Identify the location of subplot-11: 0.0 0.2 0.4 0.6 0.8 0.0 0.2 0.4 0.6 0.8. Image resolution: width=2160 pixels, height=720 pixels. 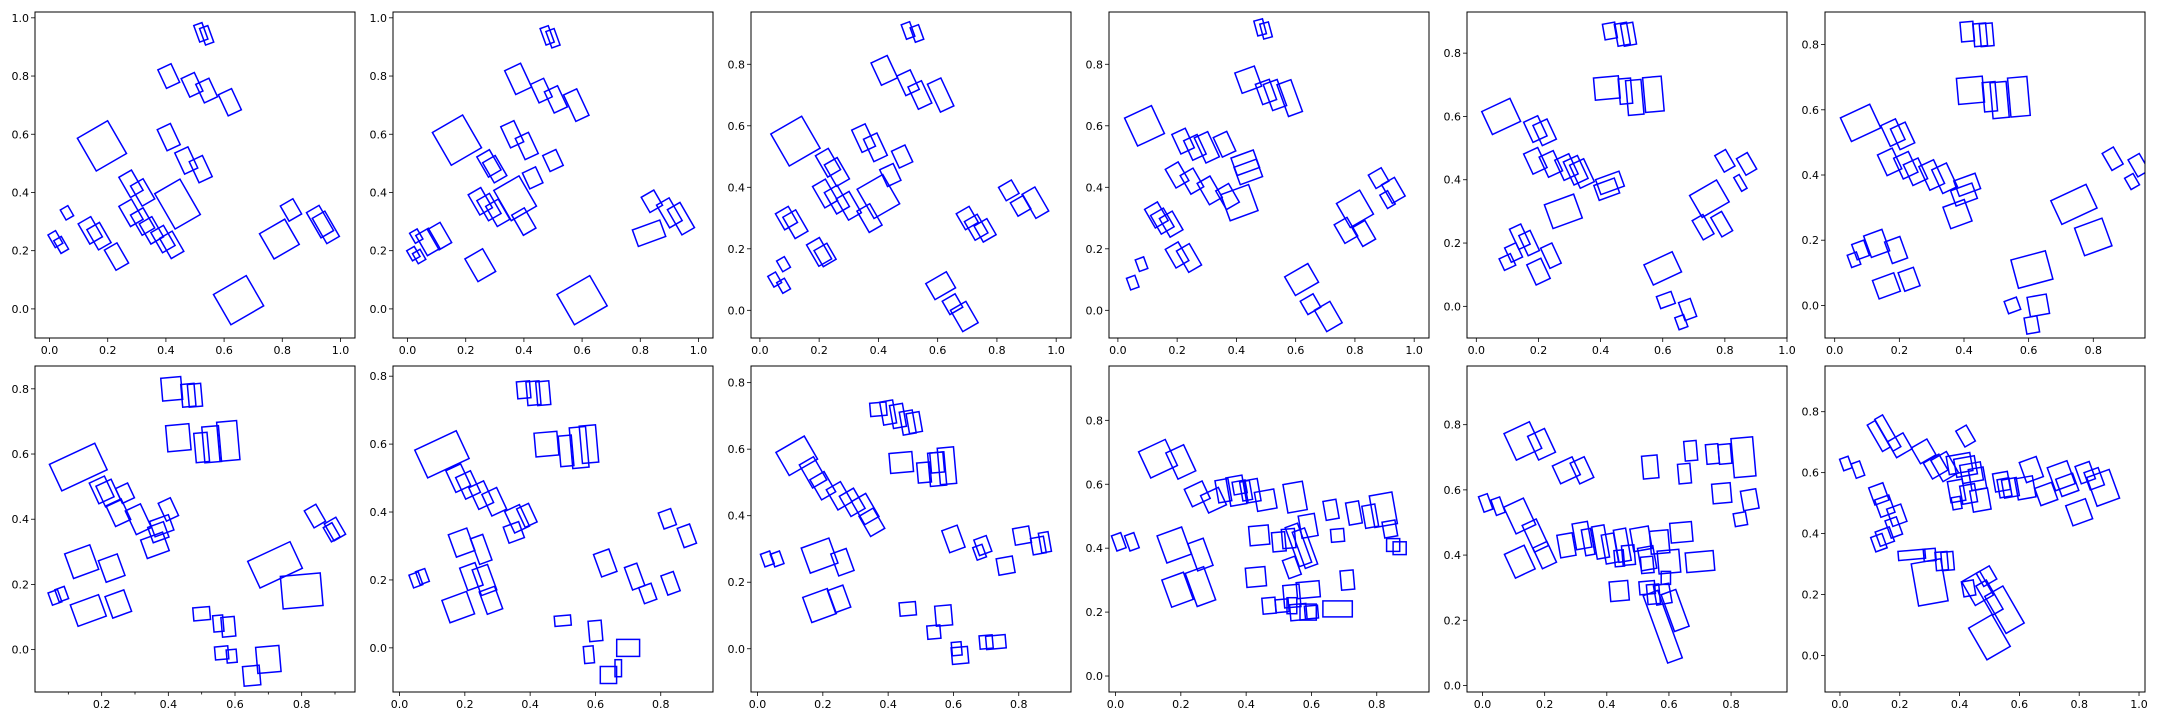
(1616, 538).